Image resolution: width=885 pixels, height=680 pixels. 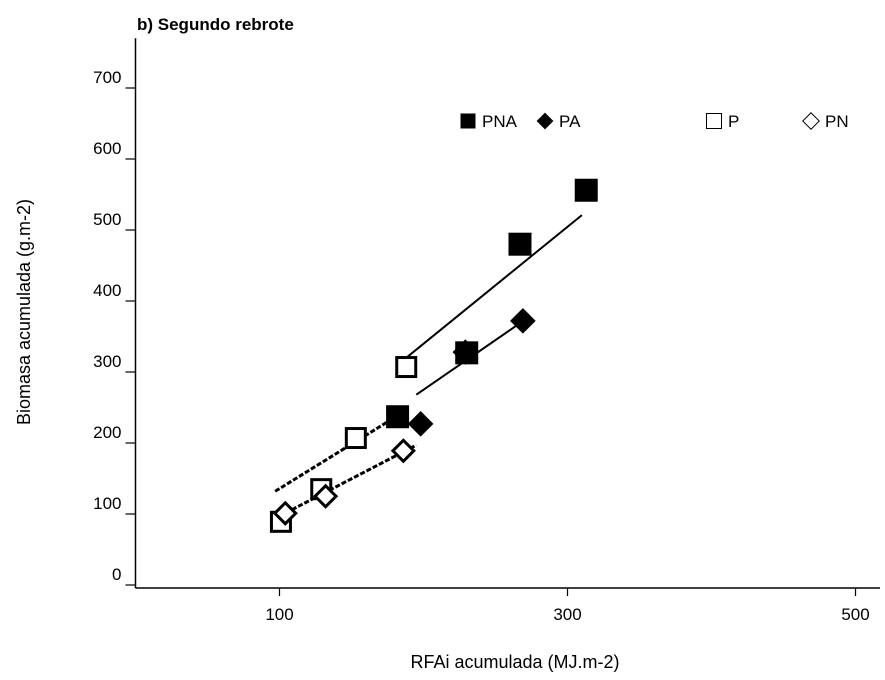 What do you see at coordinates (107, 432) in the screenshot?
I see `y-tick-label: 200` at bounding box center [107, 432].